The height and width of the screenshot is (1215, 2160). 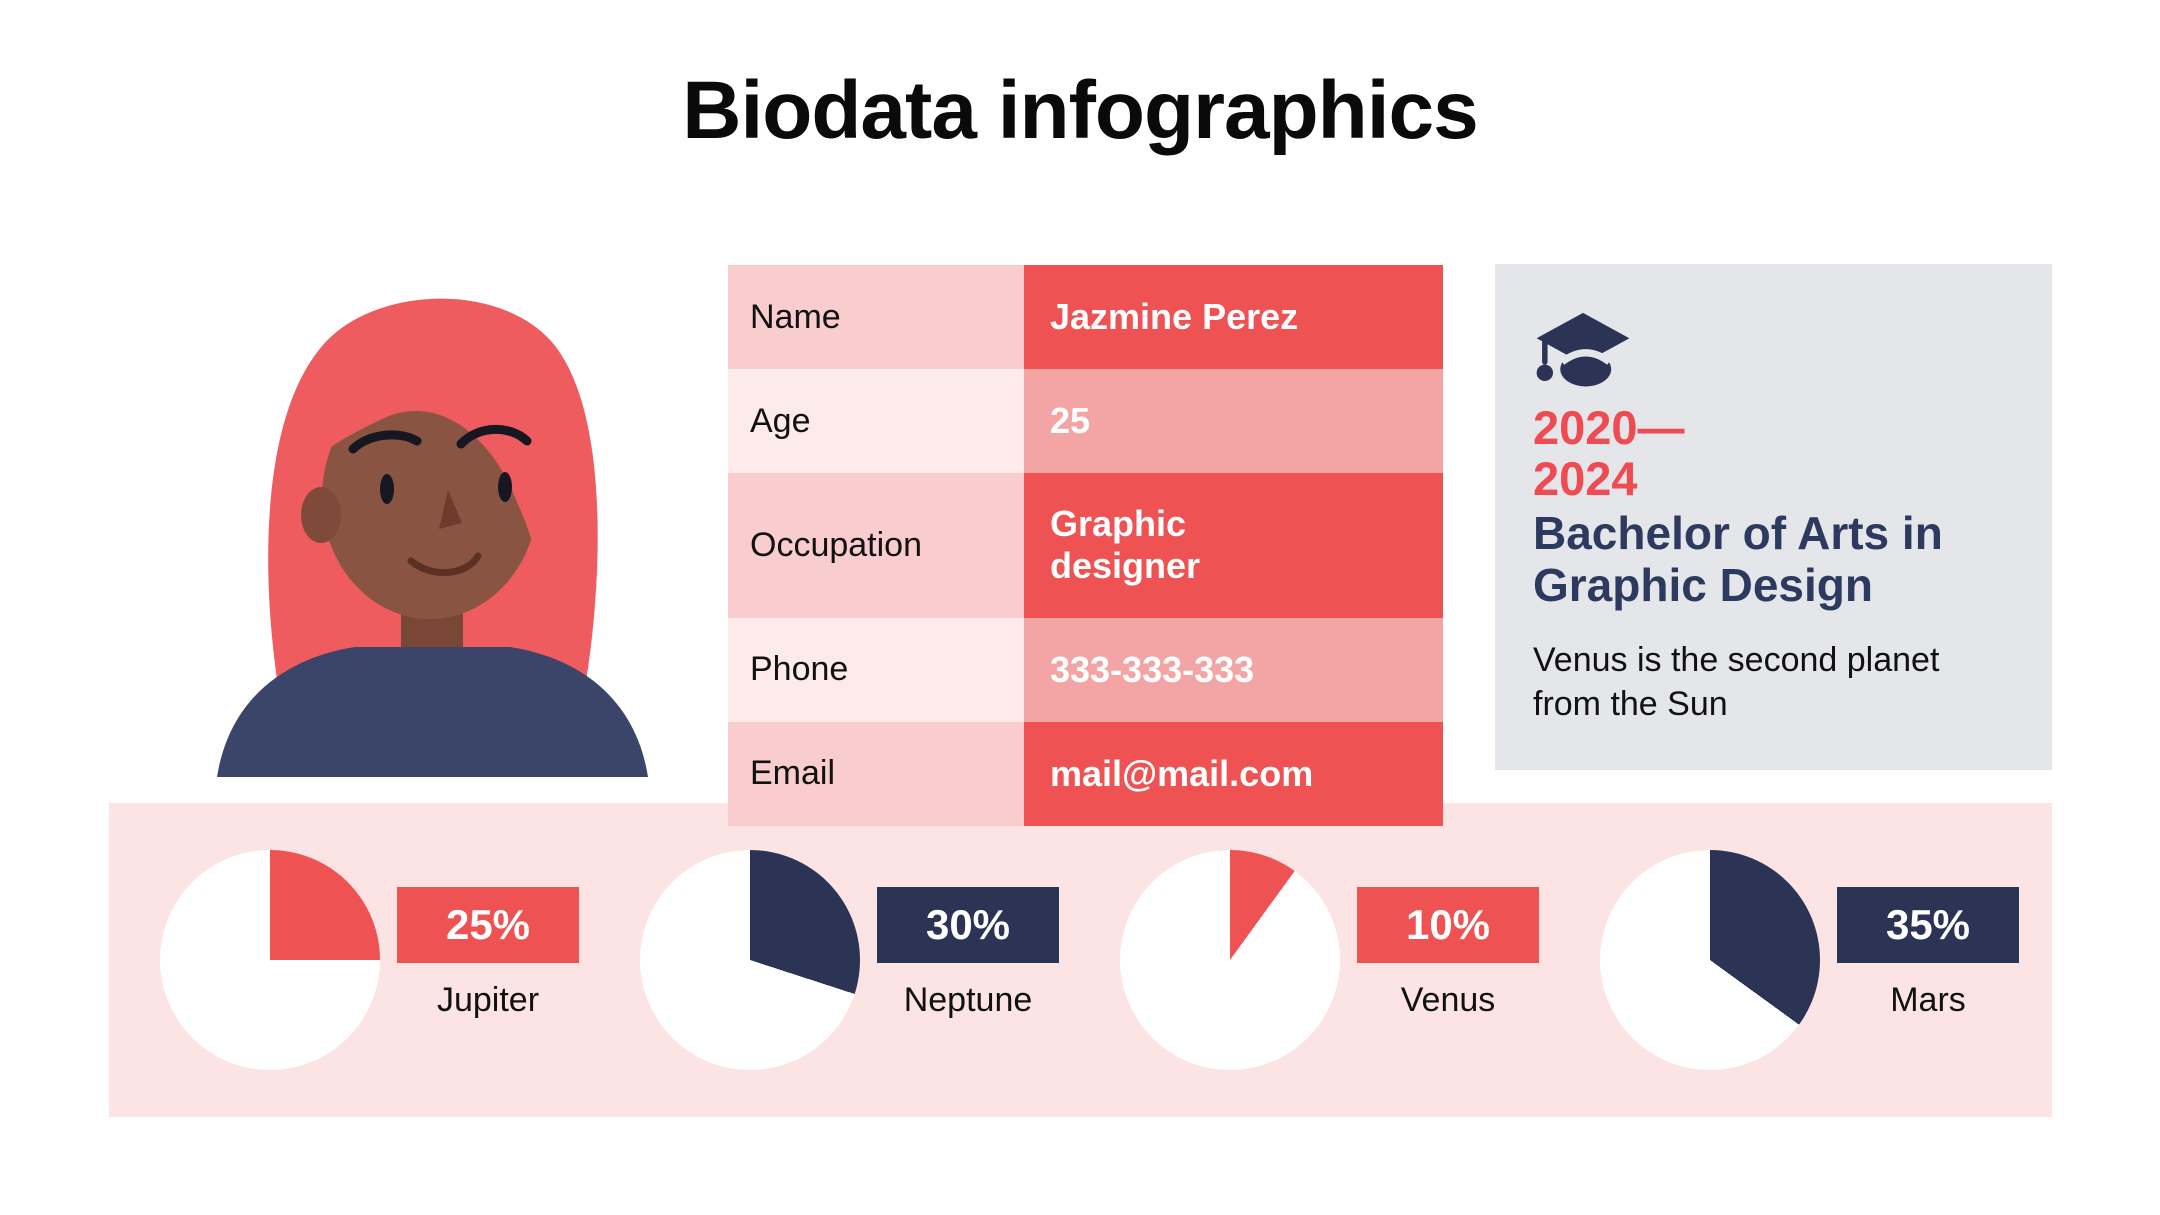 I want to click on pie-group: 25% Jupiter, so click(x=400, y=960).